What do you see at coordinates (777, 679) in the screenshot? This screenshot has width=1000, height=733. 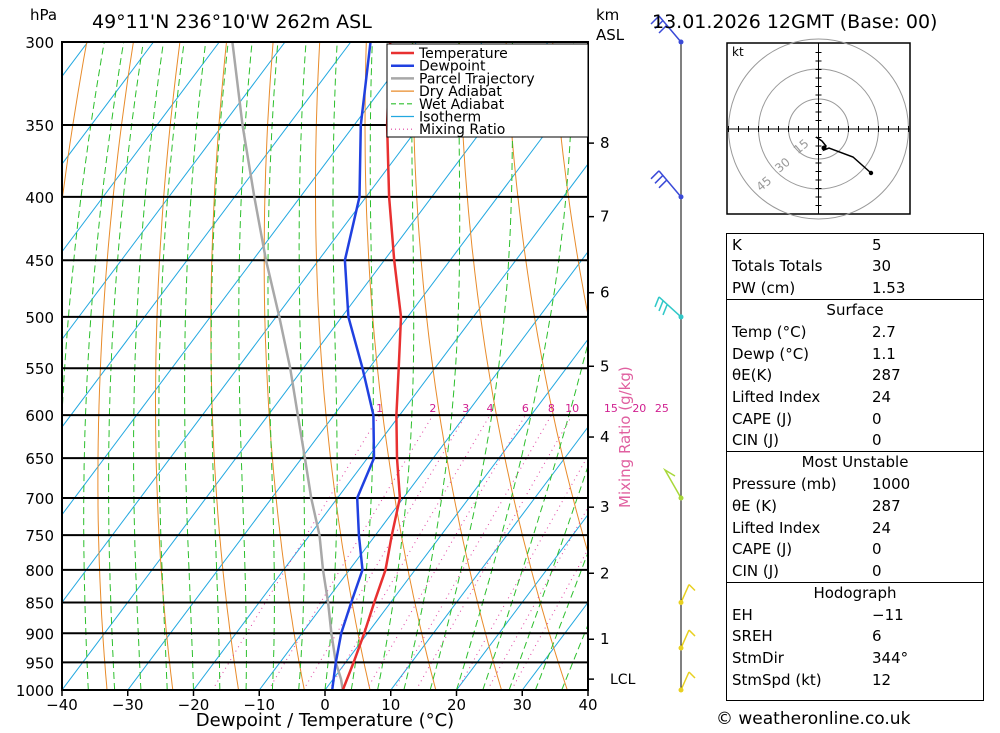 I see `index-label: StmSpd (kt)` at bounding box center [777, 679].